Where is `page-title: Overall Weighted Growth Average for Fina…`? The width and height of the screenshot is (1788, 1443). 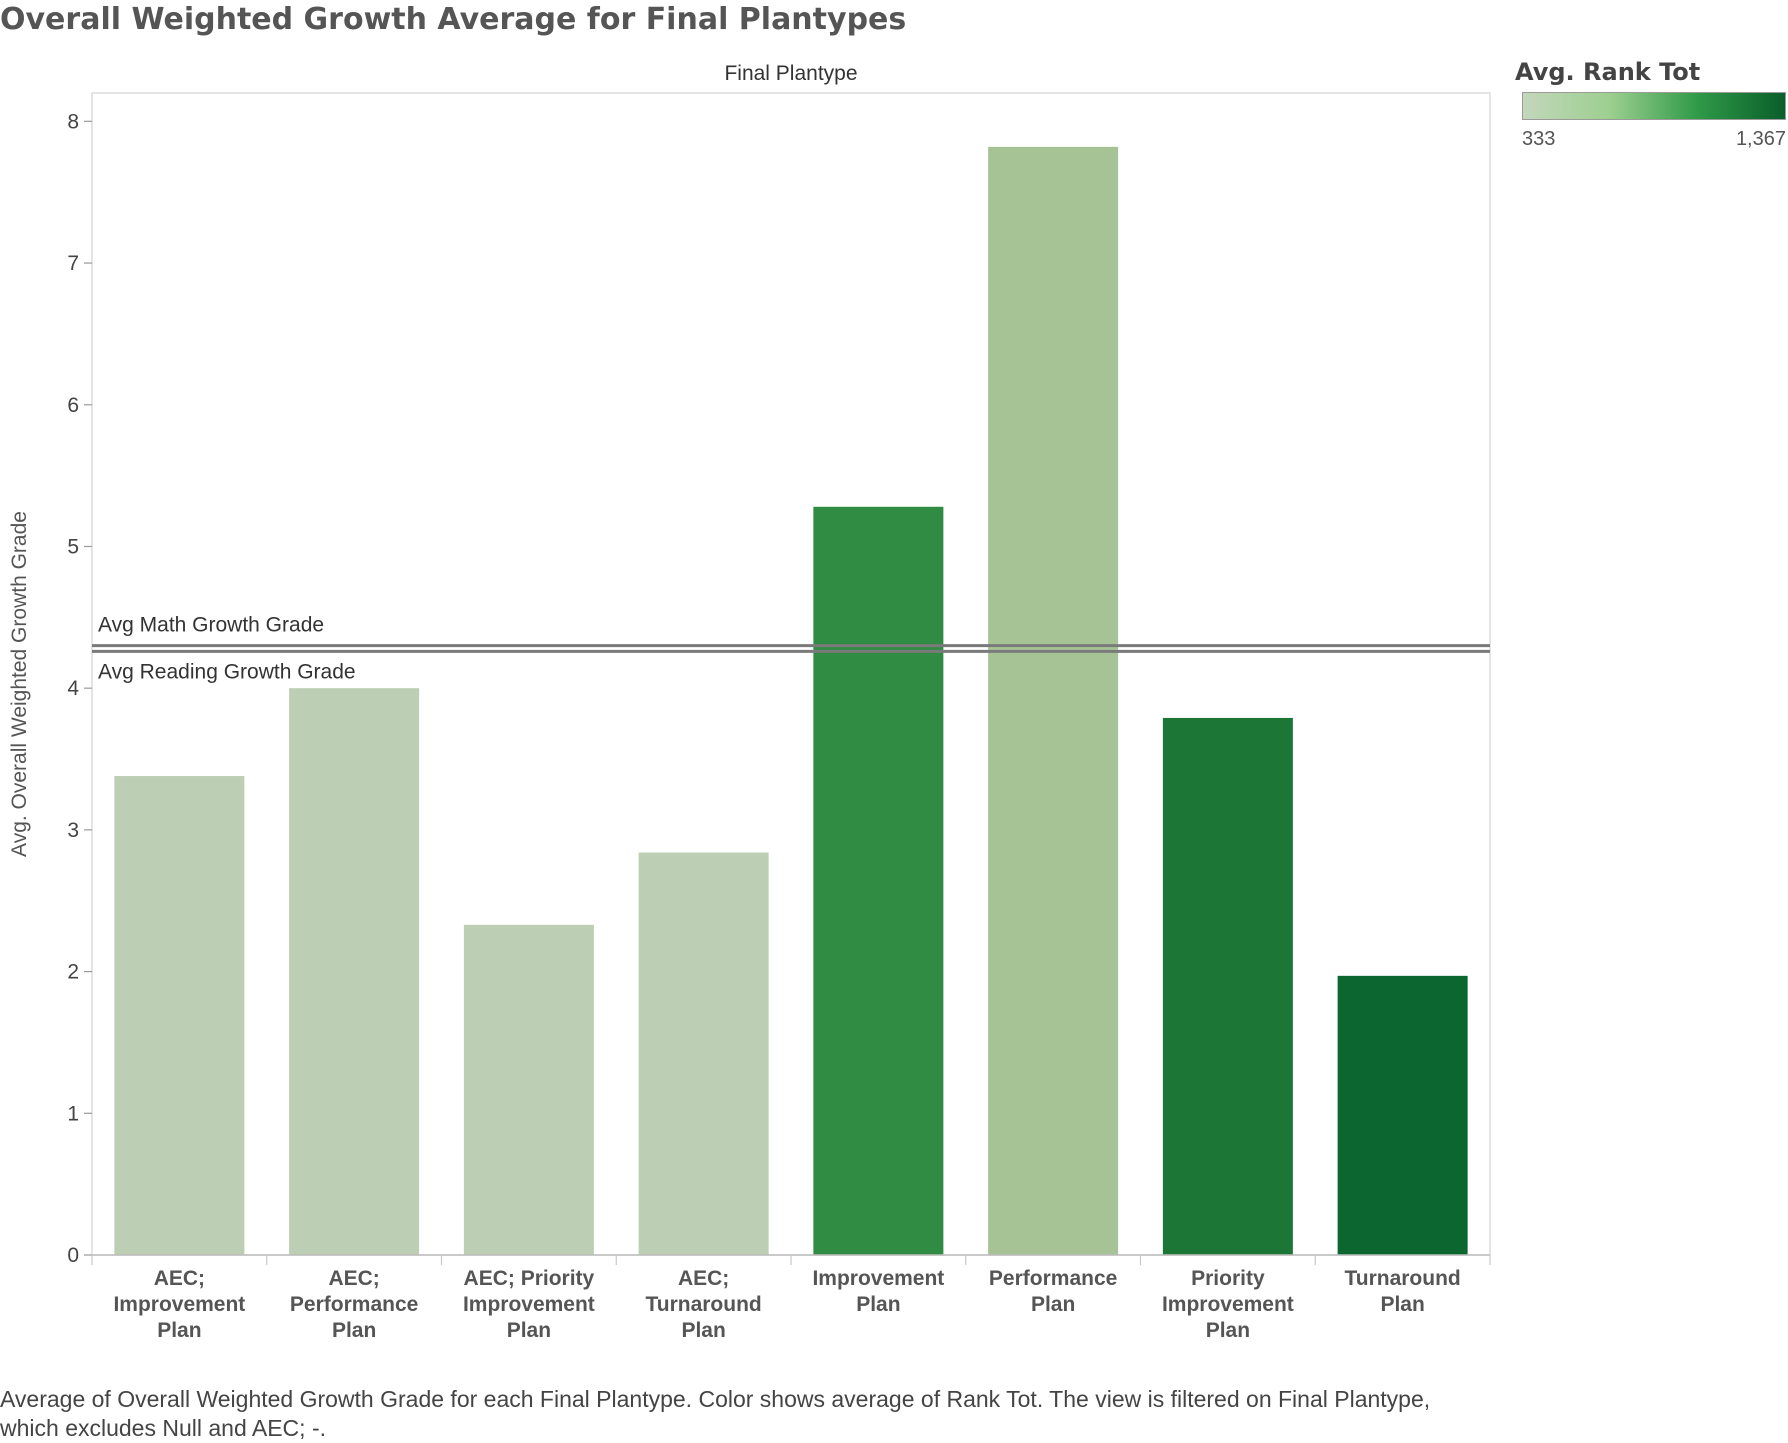
page-title: Overall Weighted Growth Average for Fina… is located at coordinates (453, 19).